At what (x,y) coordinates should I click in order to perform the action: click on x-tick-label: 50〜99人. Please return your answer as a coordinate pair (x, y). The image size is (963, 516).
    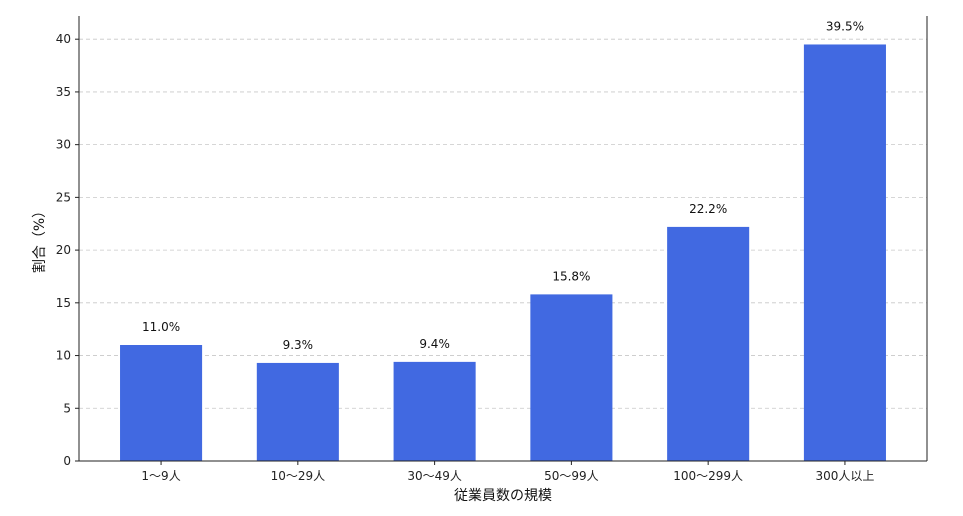
    Looking at the image, I should click on (571, 476).